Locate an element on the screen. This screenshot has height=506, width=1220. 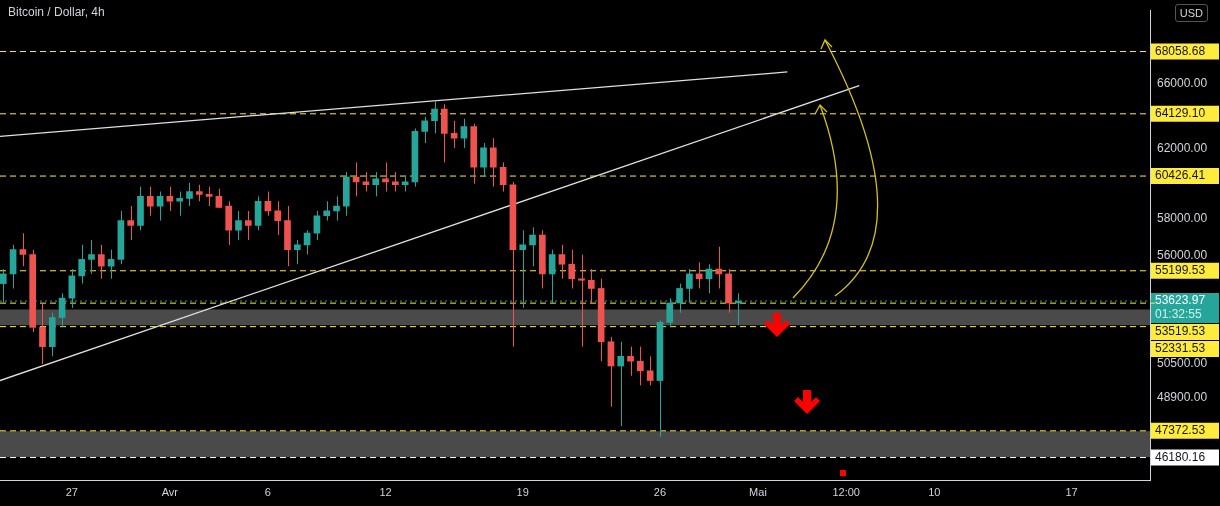
x-tick-label: 12:00 is located at coordinates (846, 491).